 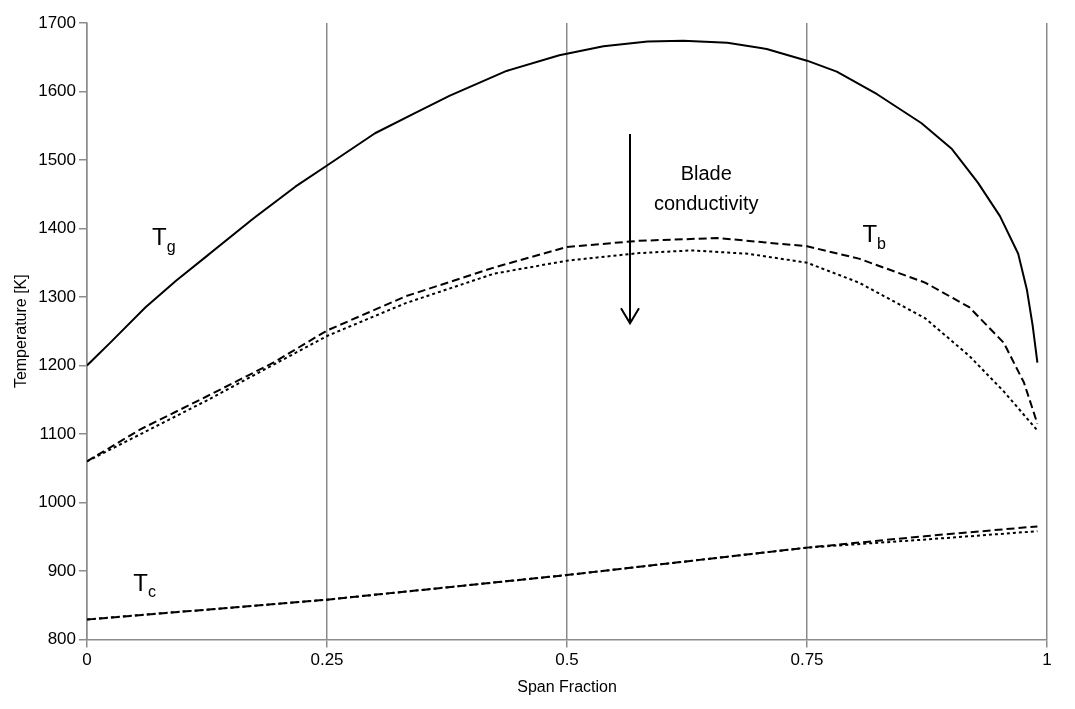 I want to click on y-tick-label: 1700, so click(x=57, y=22).